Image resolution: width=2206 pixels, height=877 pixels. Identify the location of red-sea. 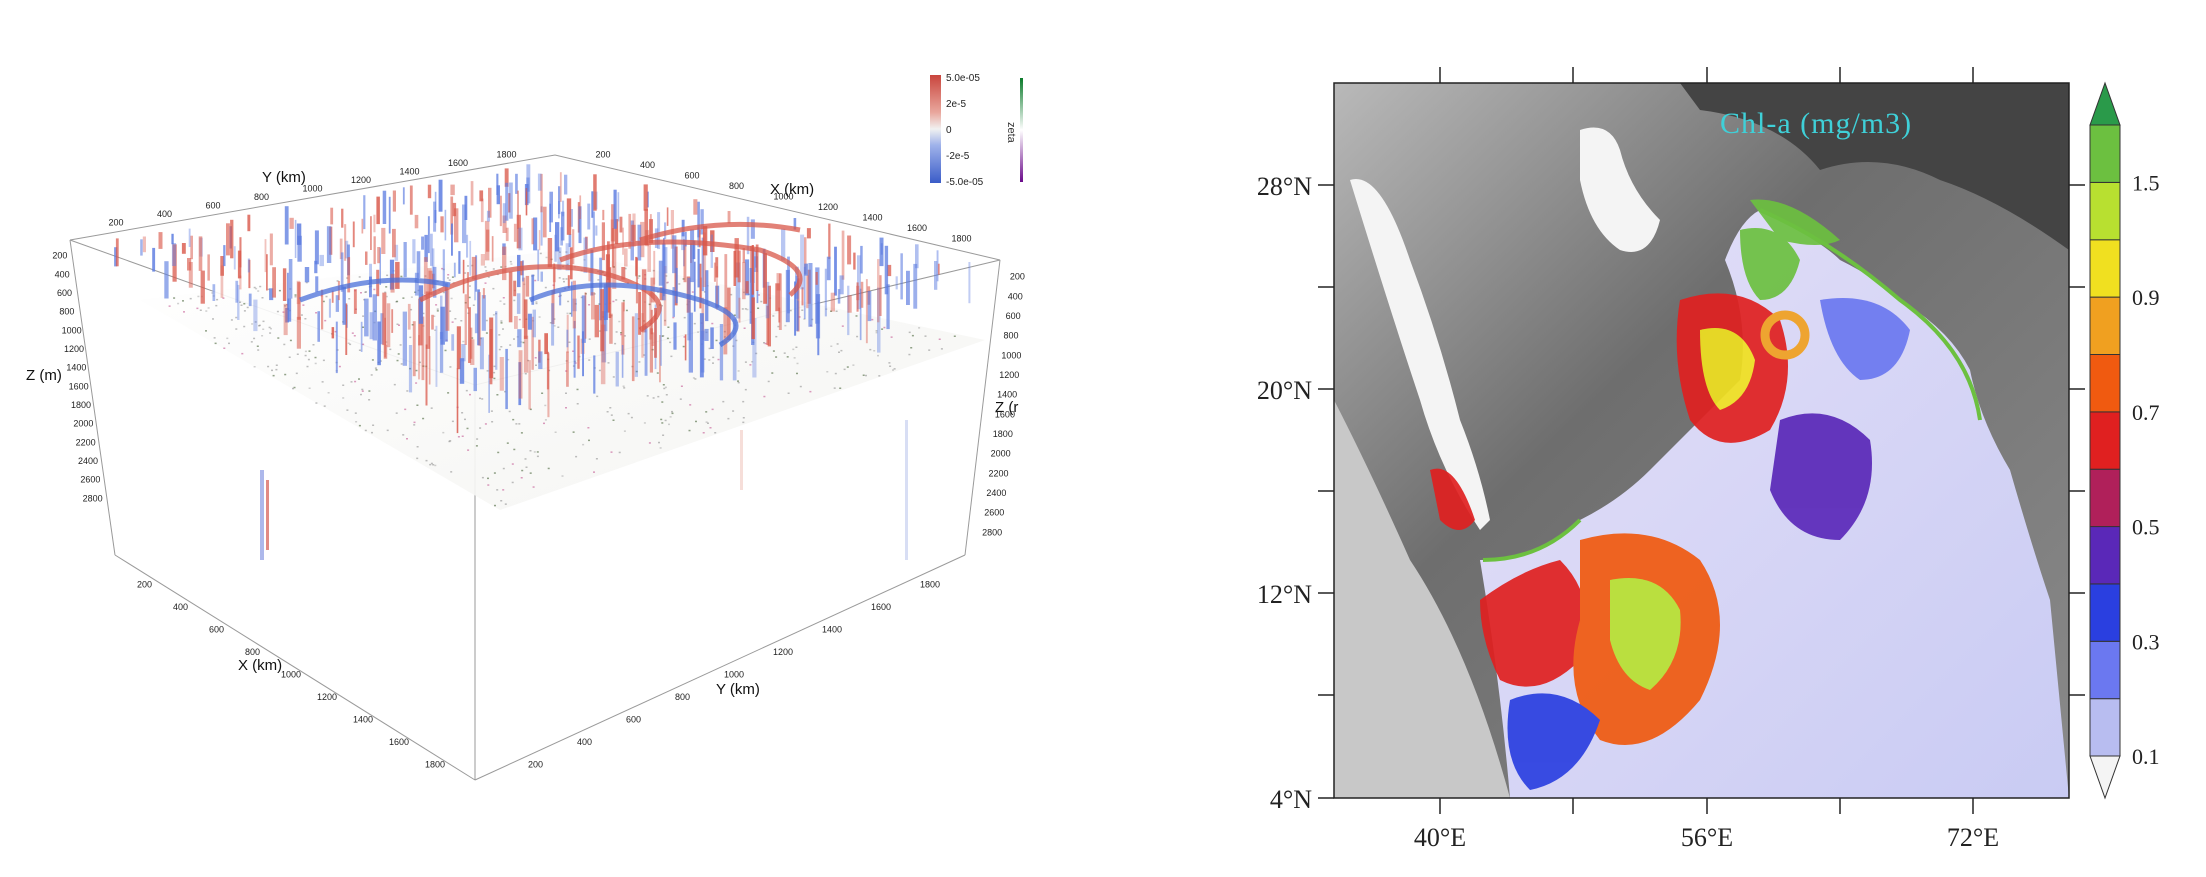
(1420, 354).